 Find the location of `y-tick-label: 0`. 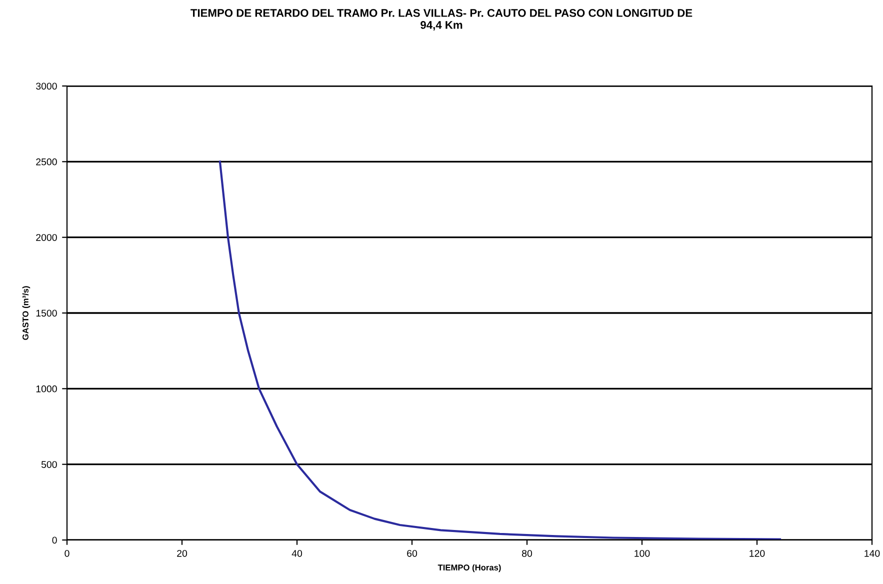

y-tick-label: 0 is located at coordinates (54, 540).